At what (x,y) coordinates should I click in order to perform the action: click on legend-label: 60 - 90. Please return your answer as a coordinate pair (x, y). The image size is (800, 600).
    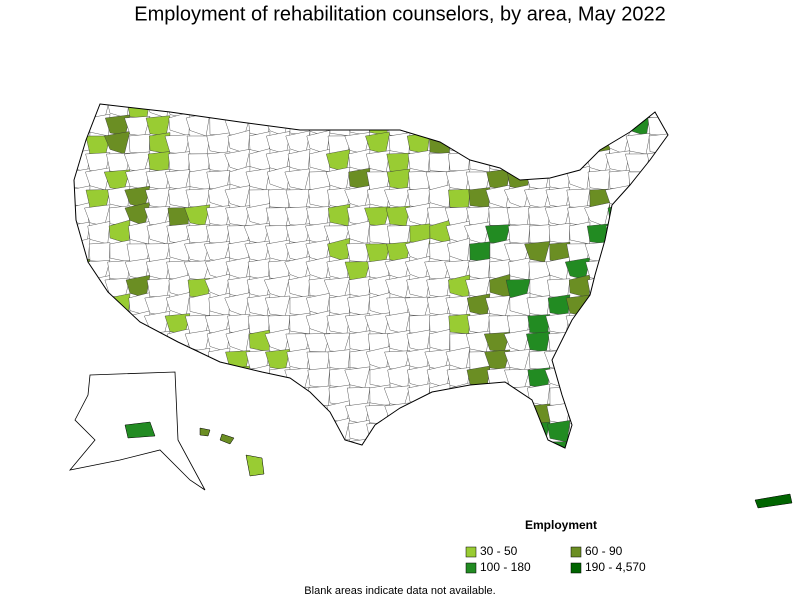
    Looking at the image, I should click on (604, 551).